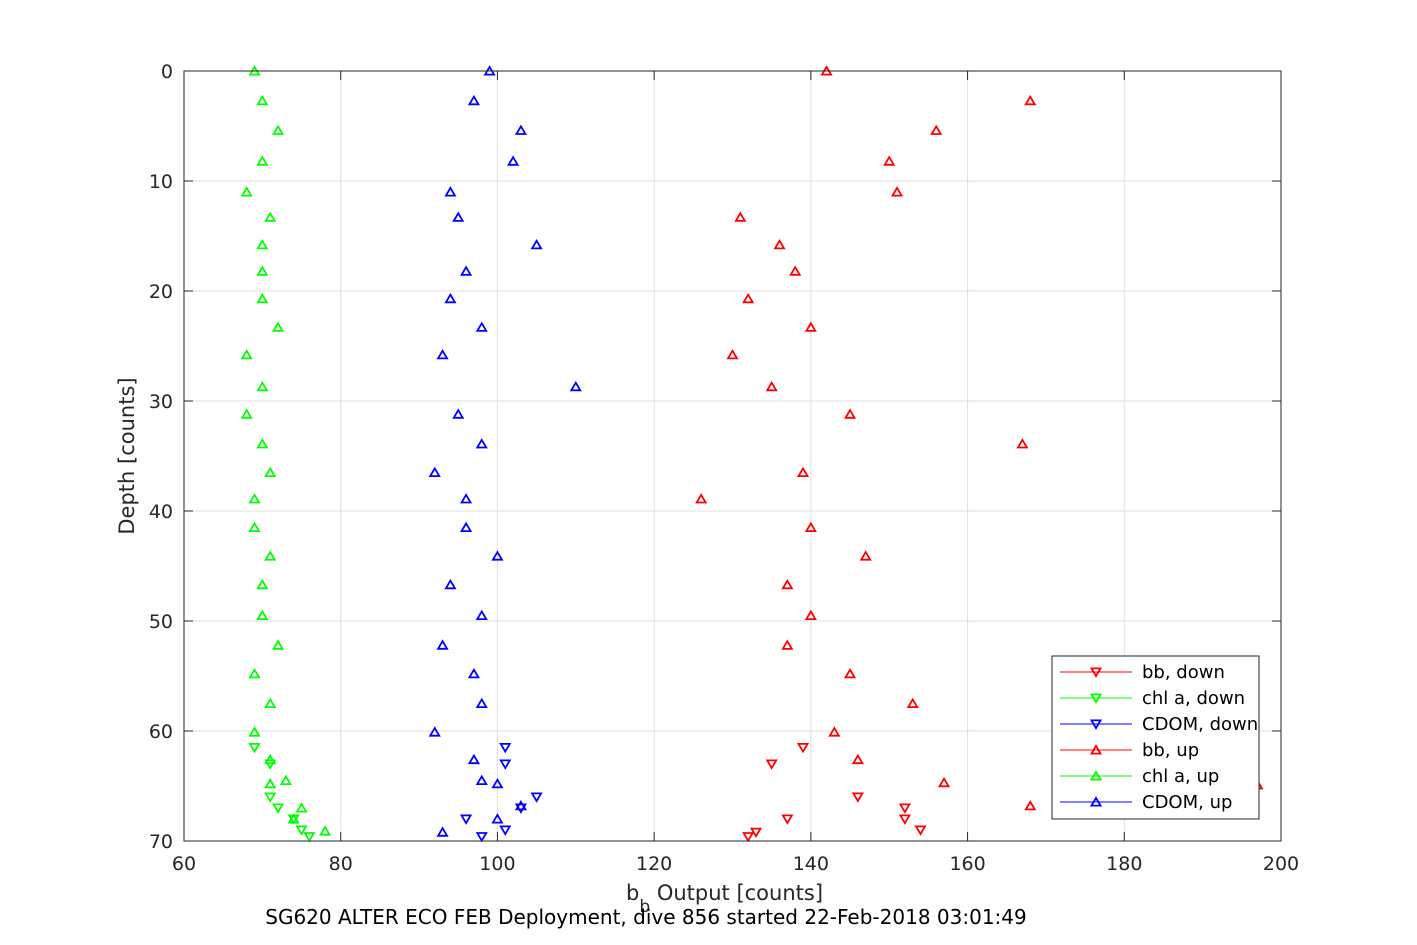 This screenshot has width=1417, height=945. What do you see at coordinates (654, 864) in the screenshot?
I see `x-tick-label: 120` at bounding box center [654, 864].